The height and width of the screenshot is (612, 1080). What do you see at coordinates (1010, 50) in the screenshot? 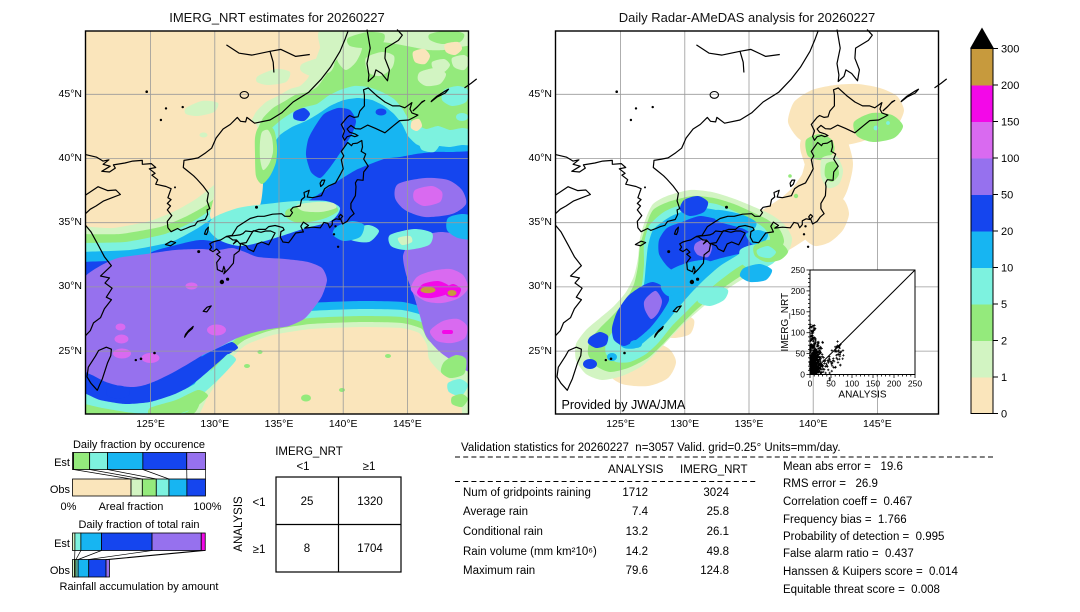
I see `svg-text: 300` at bounding box center [1010, 50].